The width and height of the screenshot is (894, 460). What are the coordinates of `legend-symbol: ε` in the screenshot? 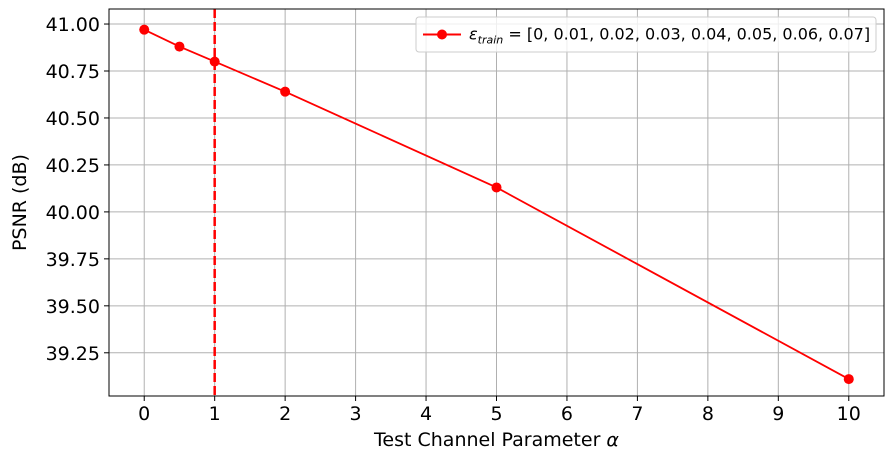 It's located at (473, 34).